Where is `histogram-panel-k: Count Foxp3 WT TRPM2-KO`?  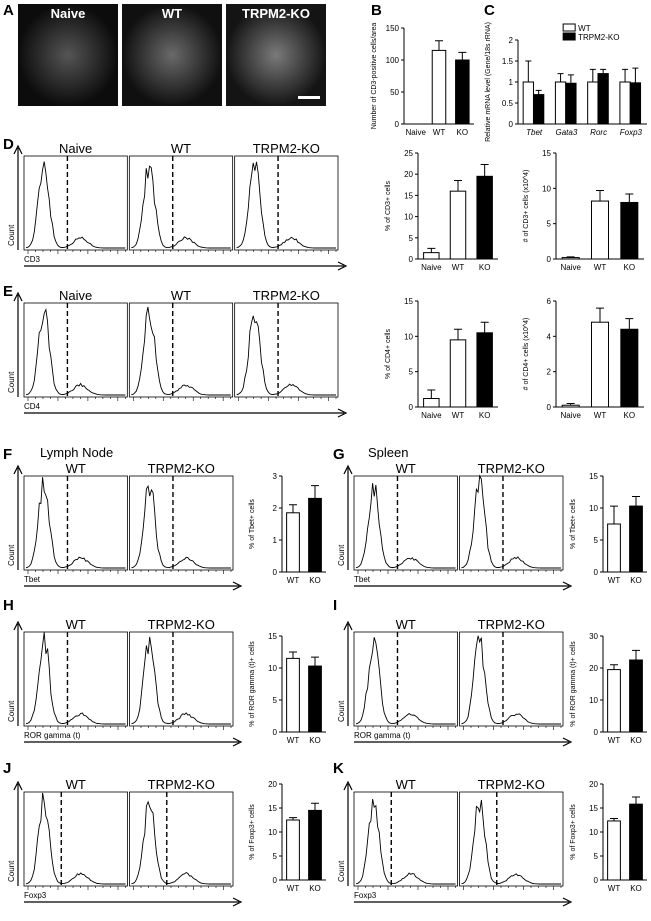 histogram-panel-k: Count Foxp3 WT TRPM2-KO is located at coordinates (452, 848).